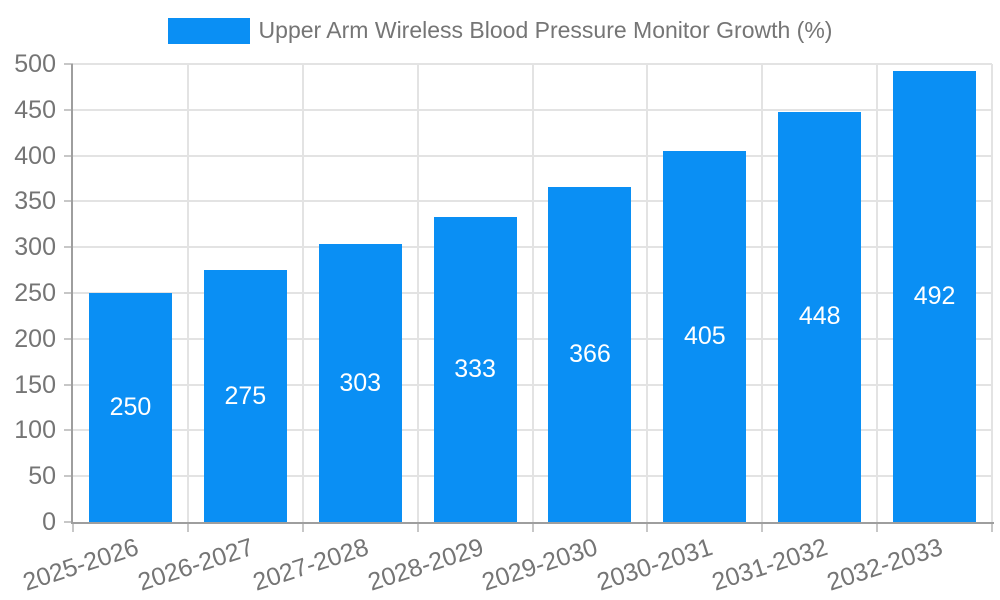 This screenshot has height=600, width=1000. Describe the element at coordinates (49, 522) in the screenshot. I see `y-tick-label: 0` at that location.